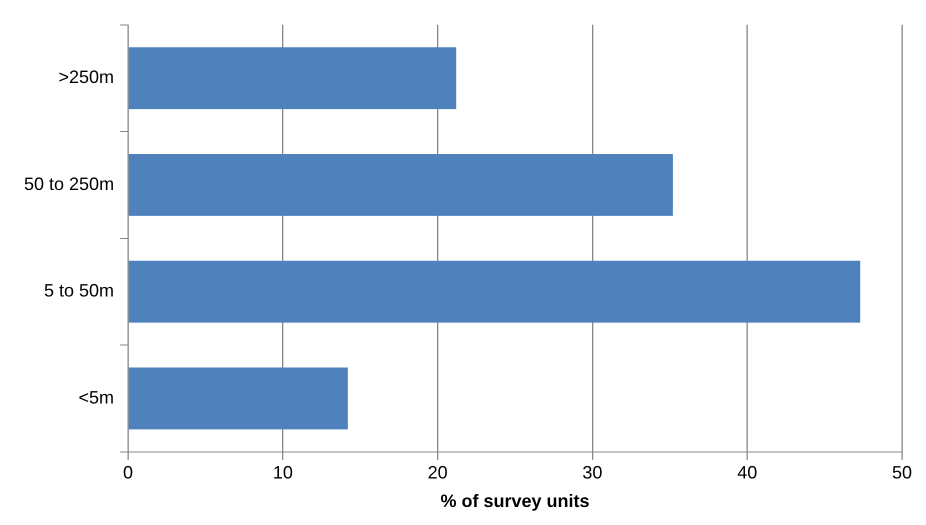 The width and height of the screenshot is (926, 525). What do you see at coordinates (747, 472) in the screenshot?
I see `x-tick-label: 40` at bounding box center [747, 472].